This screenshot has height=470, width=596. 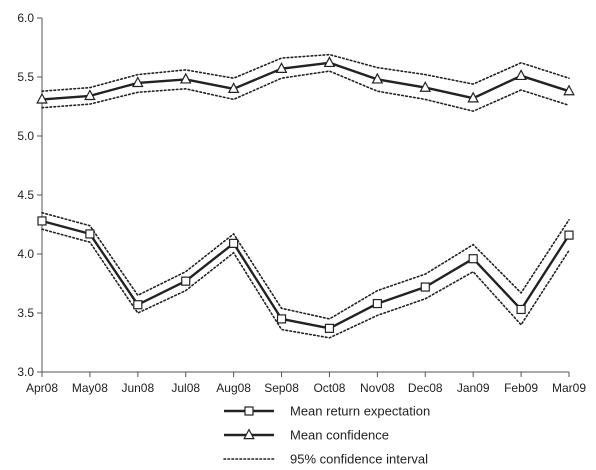 What do you see at coordinates (137, 388) in the screenshot?
I see `x-tick-label: Jun08` at bounding box center [137, 388].